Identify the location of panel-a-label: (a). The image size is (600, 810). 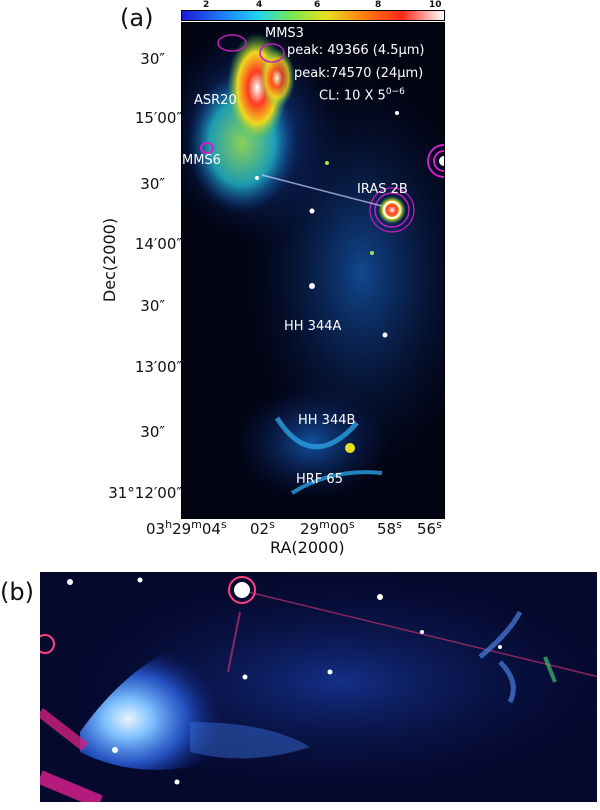
(137, 18).